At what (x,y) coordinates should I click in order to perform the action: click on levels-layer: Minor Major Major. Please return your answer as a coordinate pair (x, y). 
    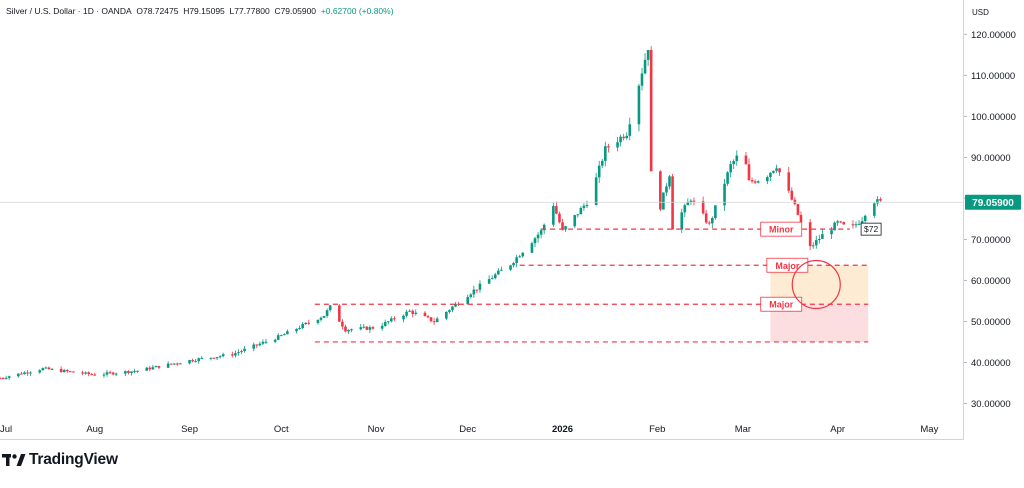
    Looking at the image, I should click on (591, 282).